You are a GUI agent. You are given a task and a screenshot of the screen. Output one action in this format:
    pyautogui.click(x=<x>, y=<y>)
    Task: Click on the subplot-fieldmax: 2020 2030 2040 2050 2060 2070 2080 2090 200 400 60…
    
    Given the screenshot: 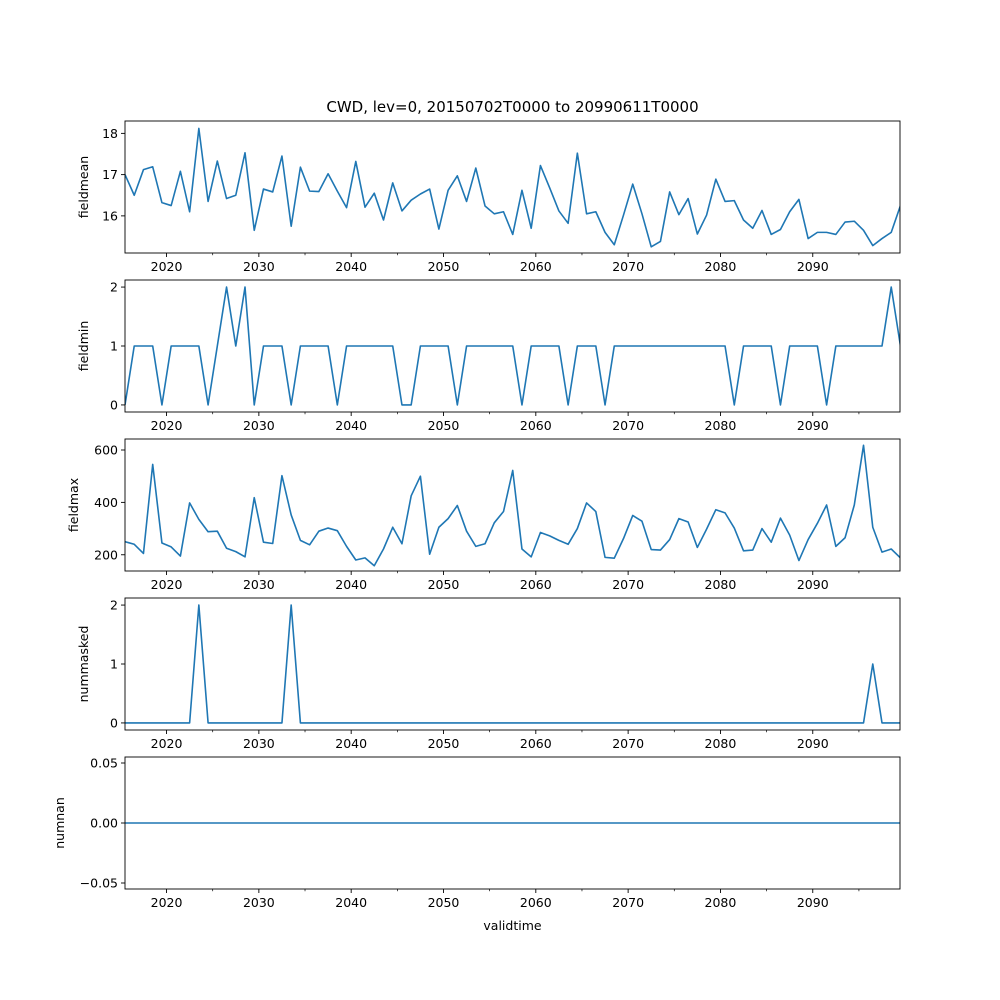 What is the action you would take?
    pyautogui.click(x=483, y=515)
    